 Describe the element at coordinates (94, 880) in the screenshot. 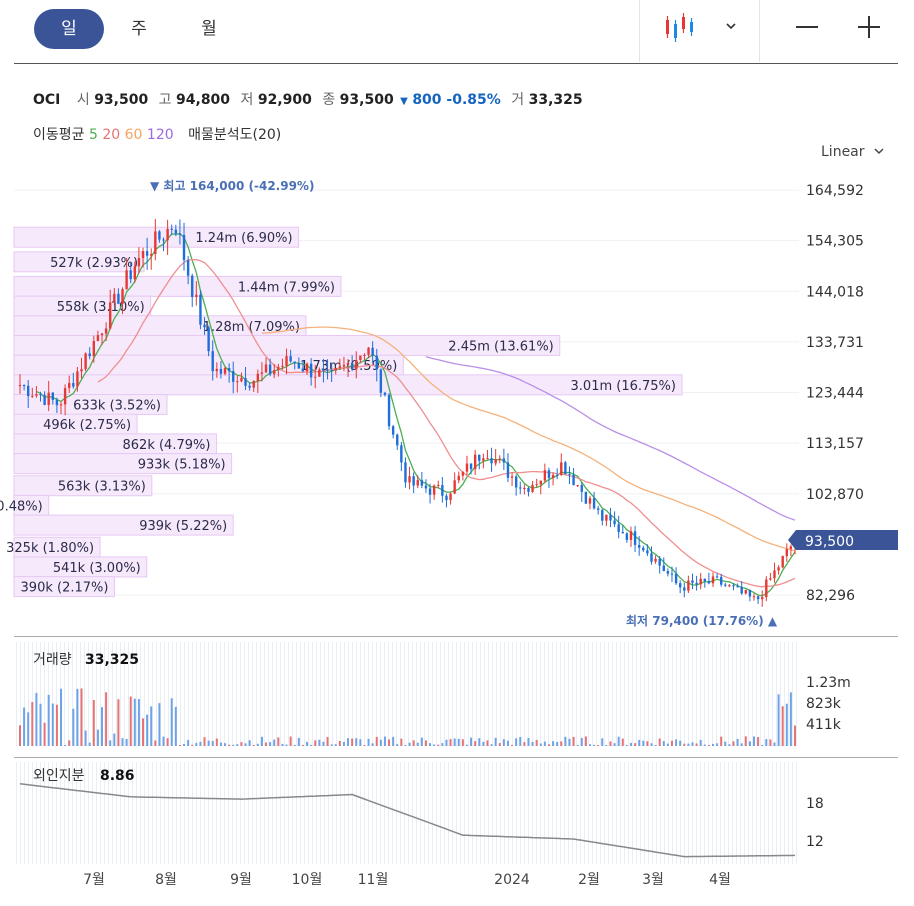

I see `x-tick-label: 7월` at that location.